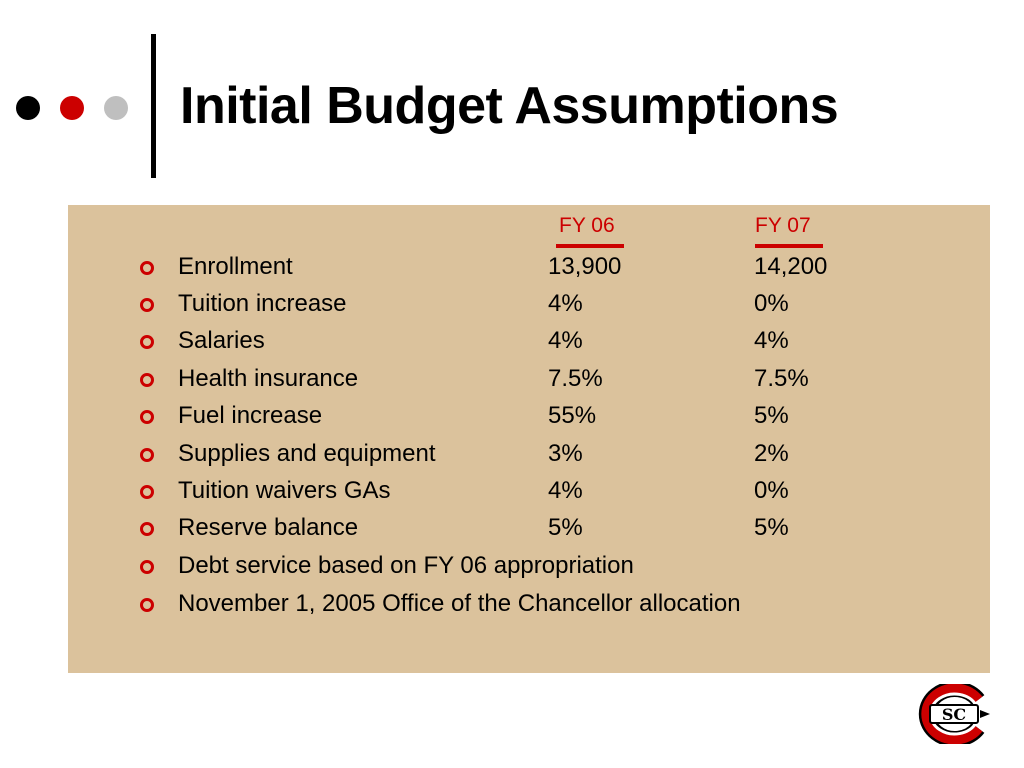 The width and height of the screenshot is (1024, 768). What do you see at coordinates (500, 379) in the screenshot?
I see `assumption-row: Health insurance 7.5% 7.5%` at bounding box center [500, 379].